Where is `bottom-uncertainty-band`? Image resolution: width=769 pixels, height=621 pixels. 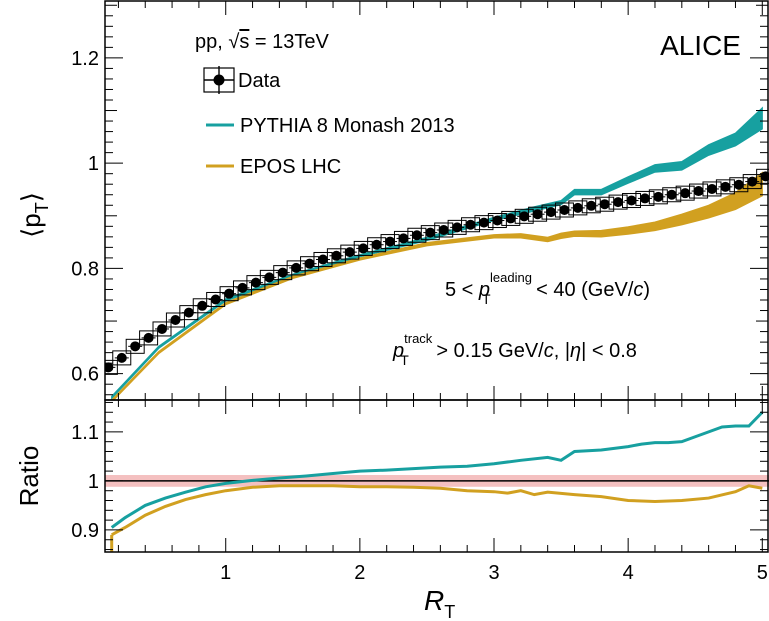 bottom-uncertainty-band is located at coordinates (437, 481).